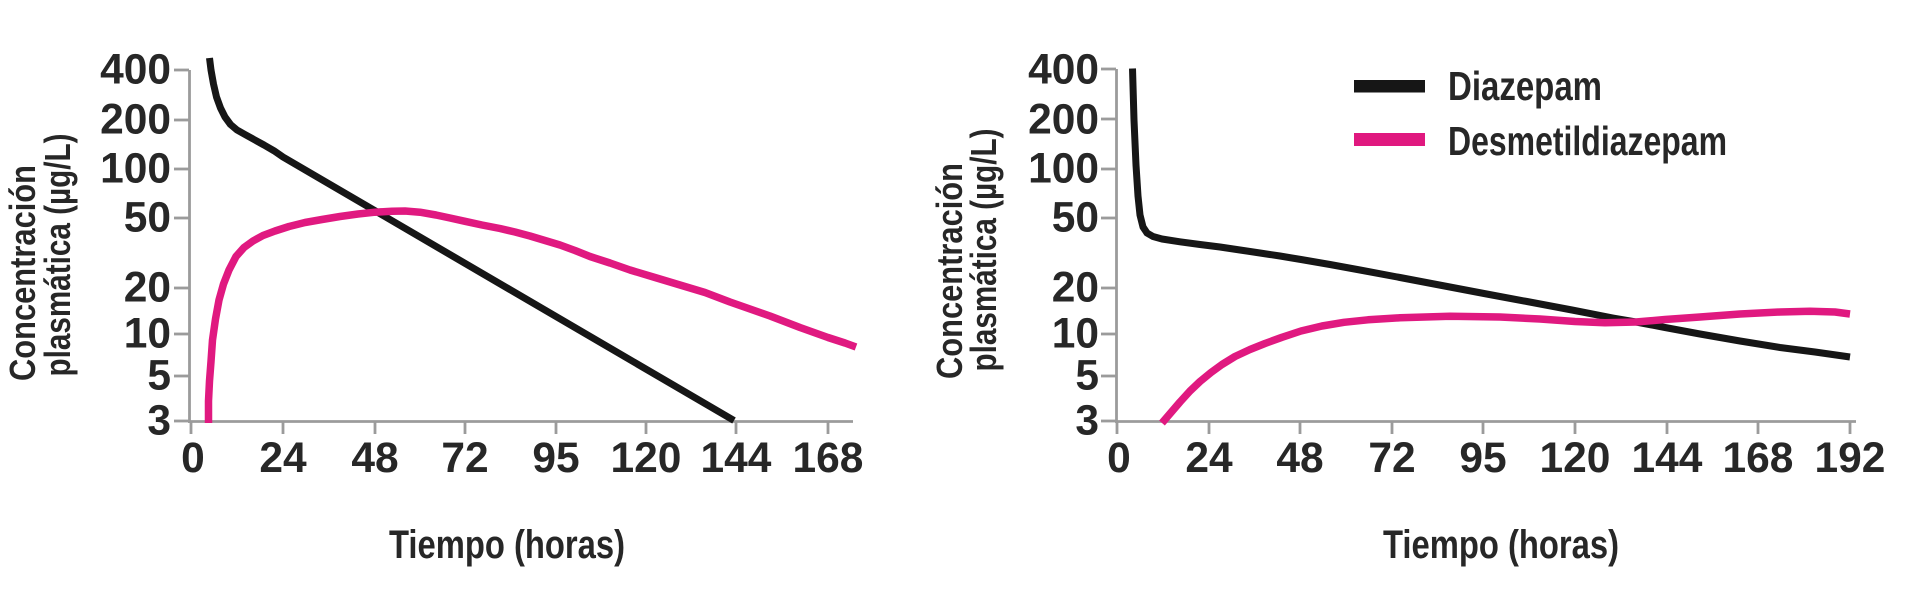 The image size is (1920, 611). I want to click on svg-text: 192, so click(1850, 458).